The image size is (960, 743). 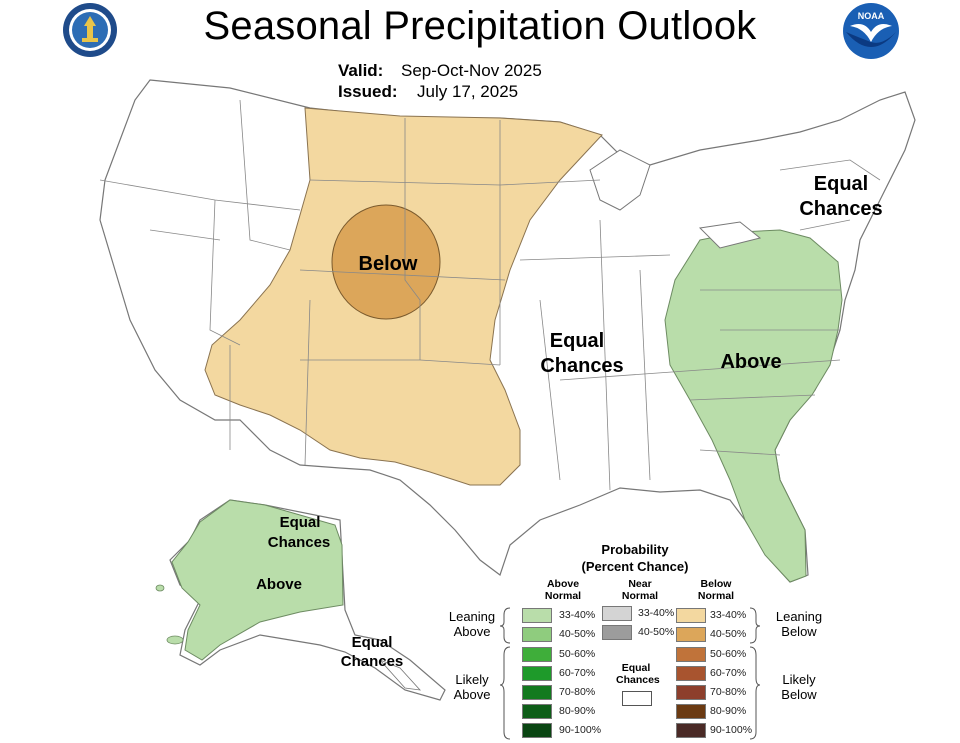 I want to click on legend-brackets, so click(x=630, y=673).